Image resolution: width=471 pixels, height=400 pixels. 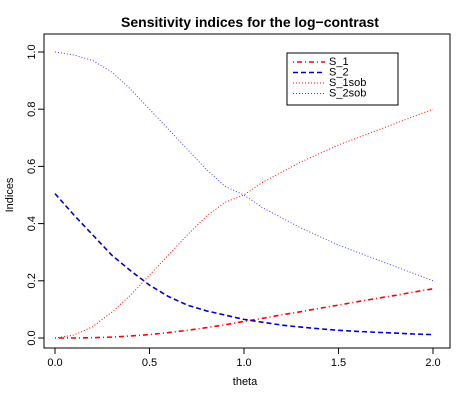 What do you see at coordinates (32, 337) in the screenshot?
I see `y-tick-label: 0.0` at bounding box center [32, 337].